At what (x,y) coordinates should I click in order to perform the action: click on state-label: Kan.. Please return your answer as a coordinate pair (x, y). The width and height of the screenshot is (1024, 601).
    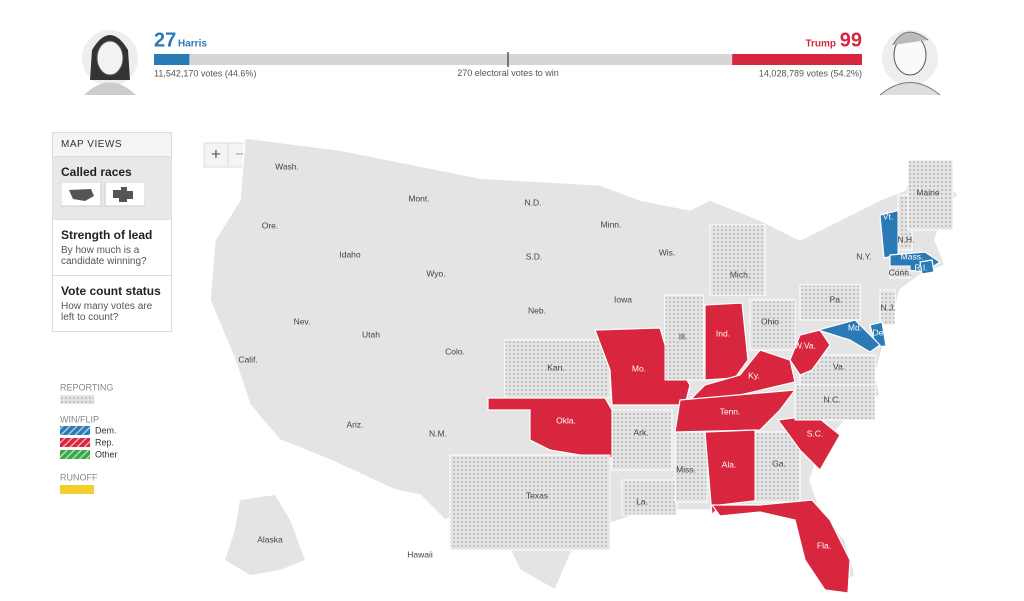
    Looking at the image, I should click on (556, 367).